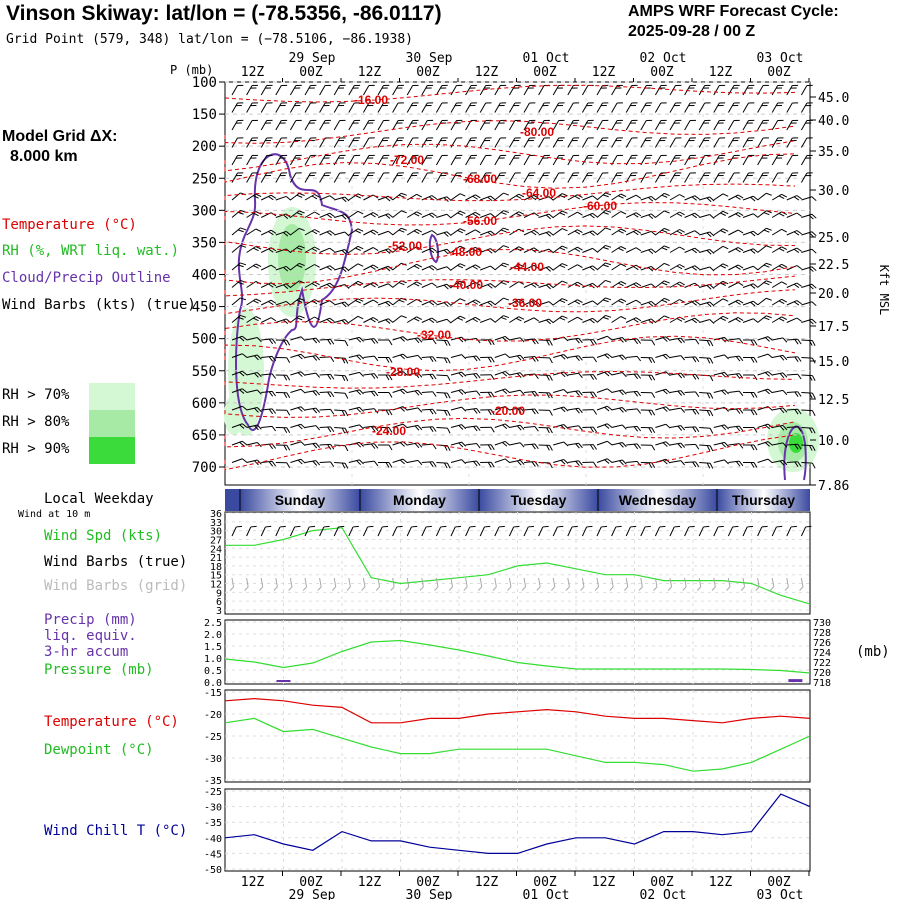 This screenshot has height=900, width=900. I want to click on bottom-date-label: 30 Sep, so click(429, 894).